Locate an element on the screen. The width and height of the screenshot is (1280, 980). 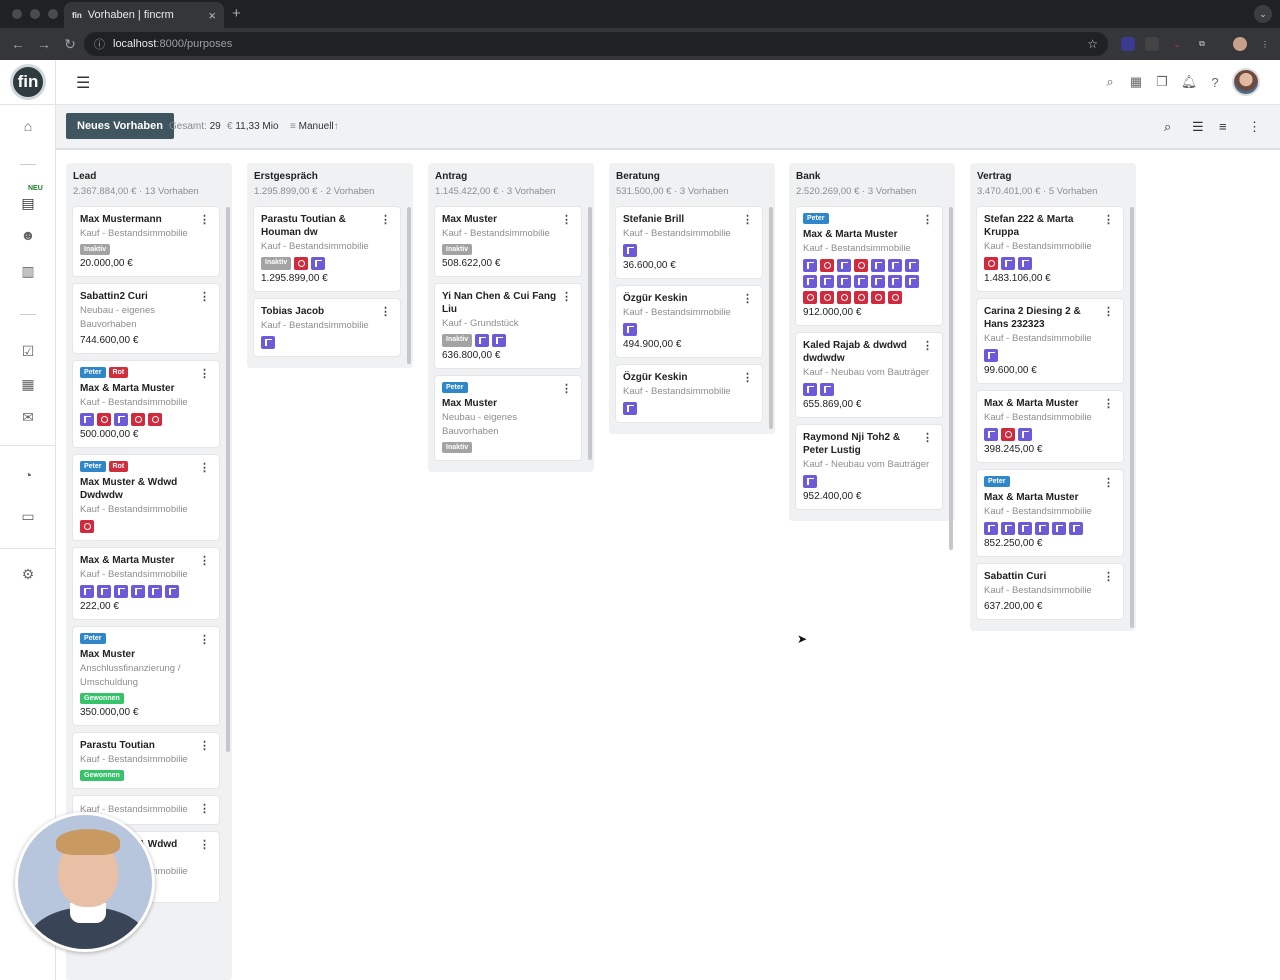
site-info-icon: ⓘ is located at coordinates (99, 45).